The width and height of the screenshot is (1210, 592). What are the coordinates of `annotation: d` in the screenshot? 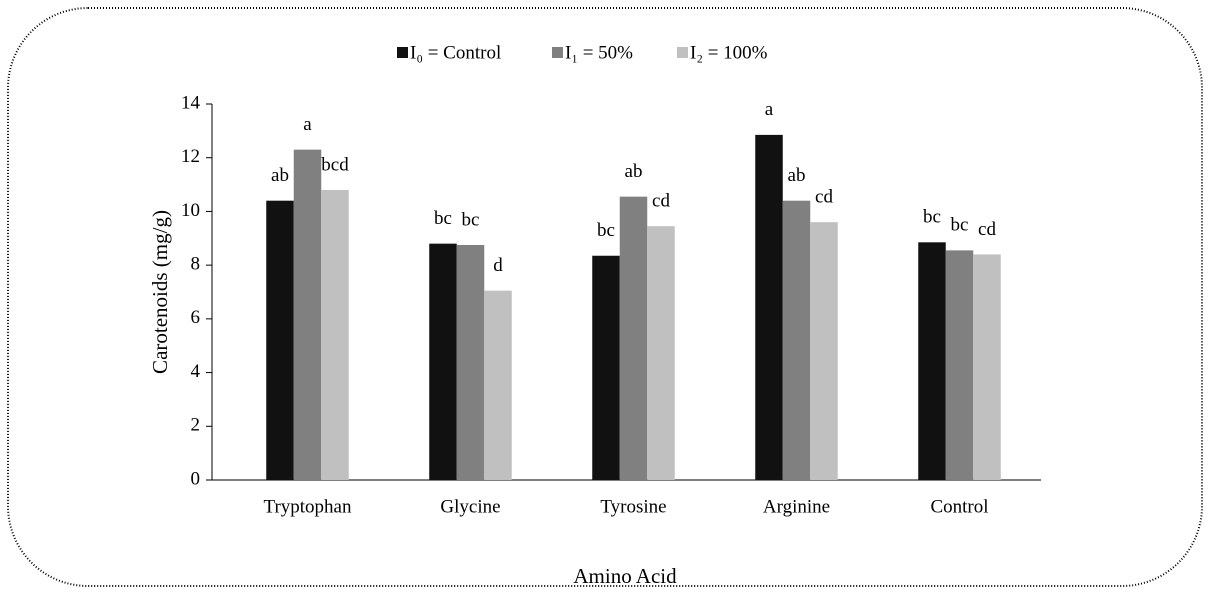 It's located at (498, 265).